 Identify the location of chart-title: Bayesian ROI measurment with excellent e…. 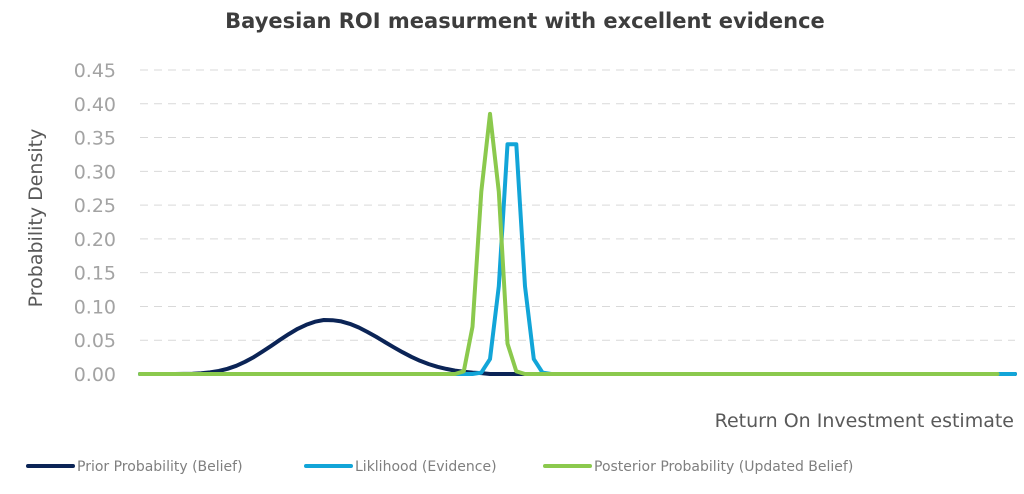
(525, 21).